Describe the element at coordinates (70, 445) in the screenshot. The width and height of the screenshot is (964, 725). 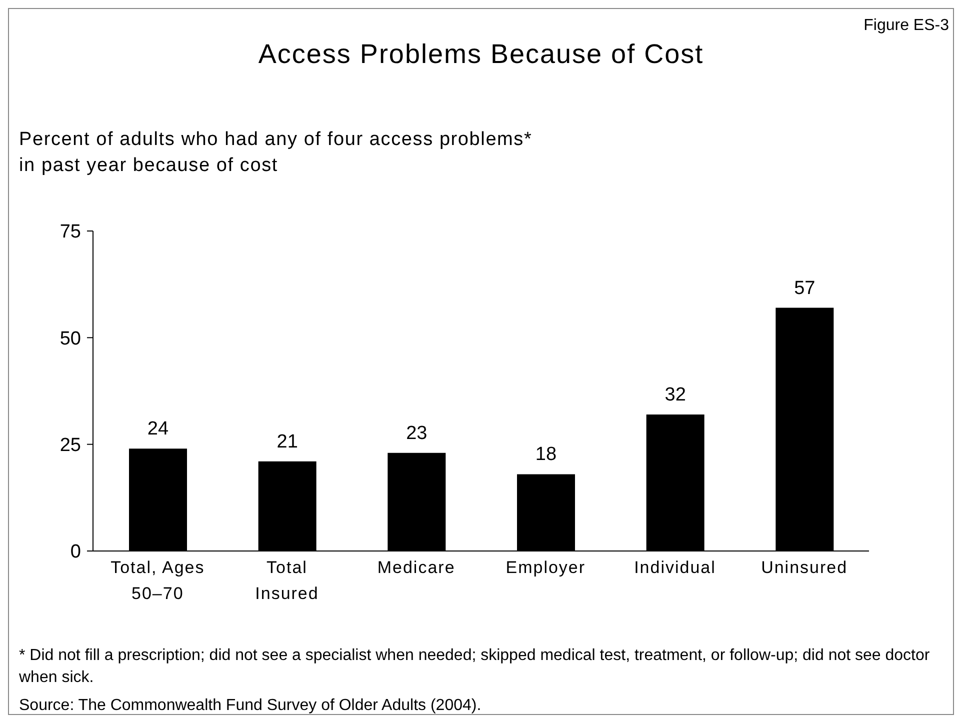
I see `y-tick-label: 25` at that location.